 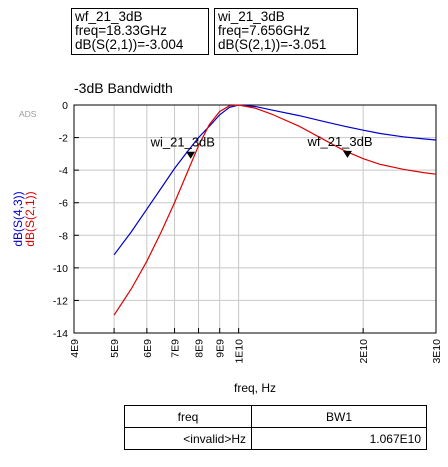 What do you see at coordinates (251, 16) in the screenshot?
I see `marker-name: wi_21_3dB` at bounding box center [251, 16].